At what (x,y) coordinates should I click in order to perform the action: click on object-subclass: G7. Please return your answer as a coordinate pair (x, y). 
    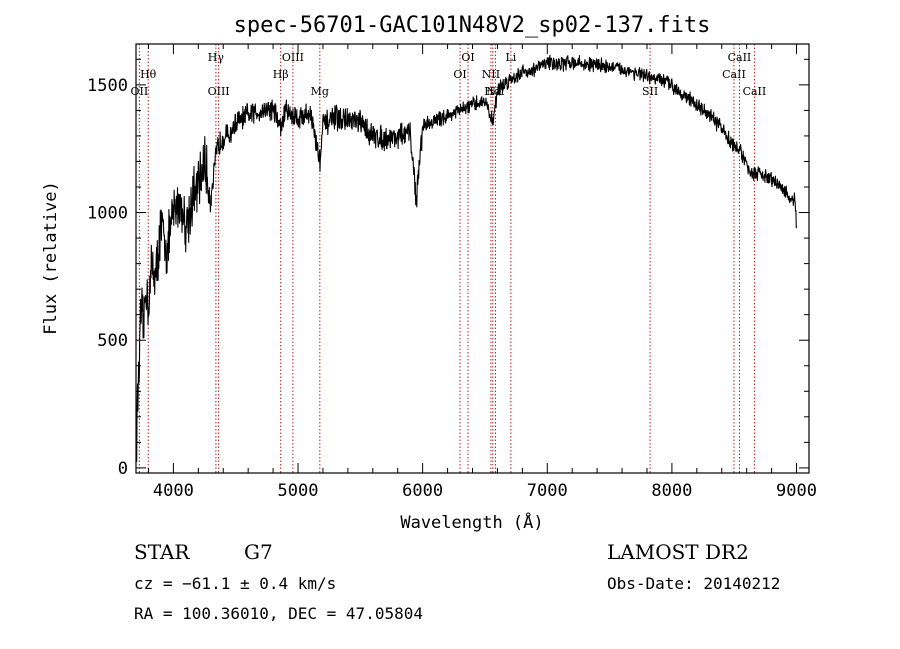
    Looking at the image, I should click on (258, 552).